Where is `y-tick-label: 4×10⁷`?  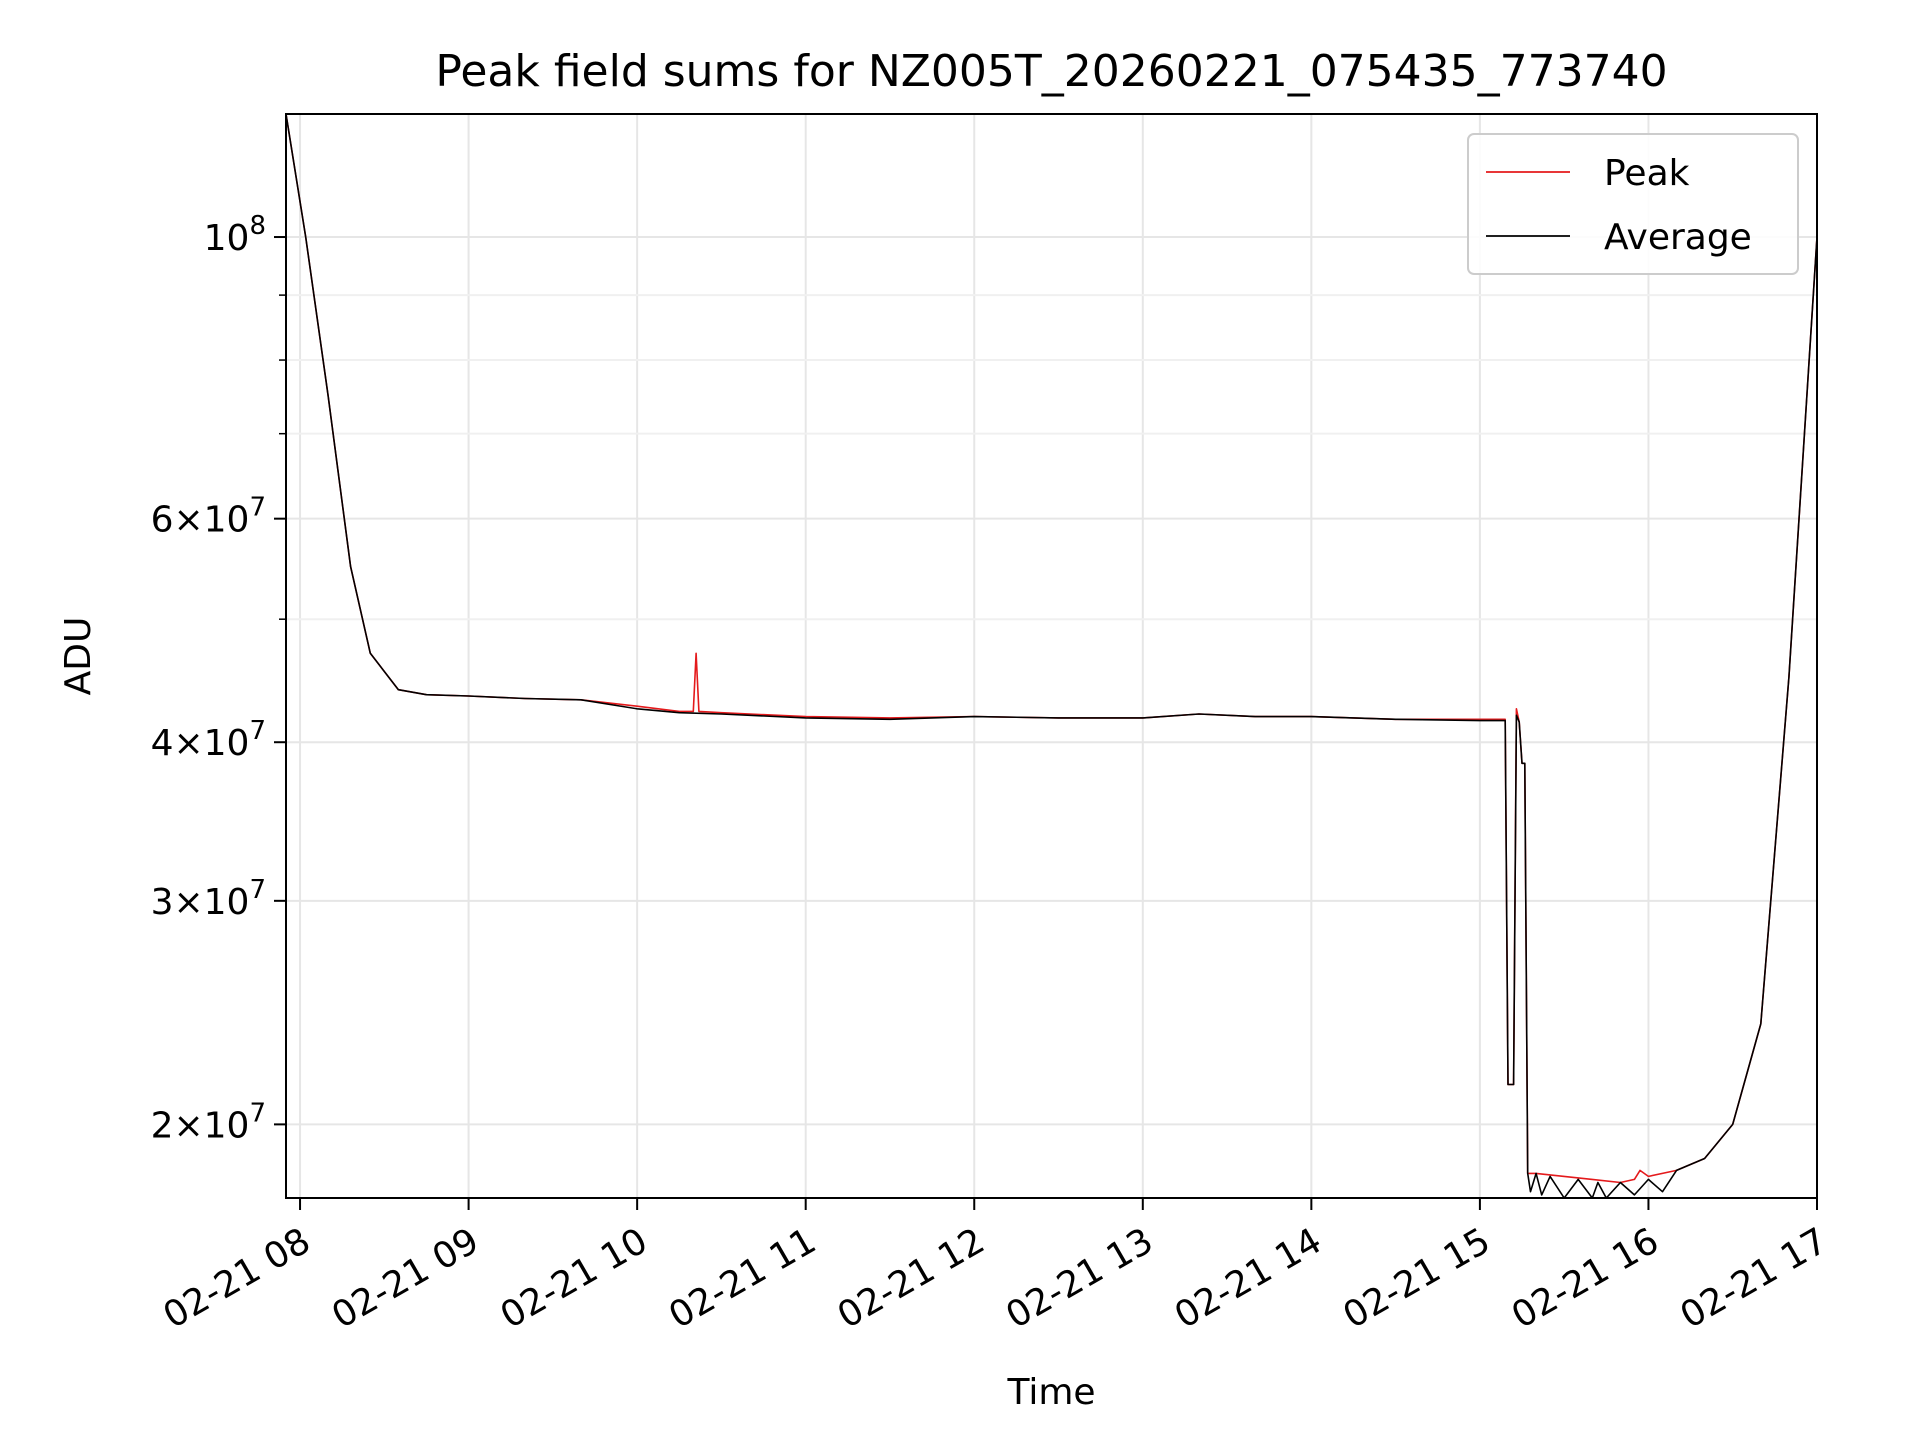
y-tick-label: 4×10⁷ is located at coordinates (208, 740).